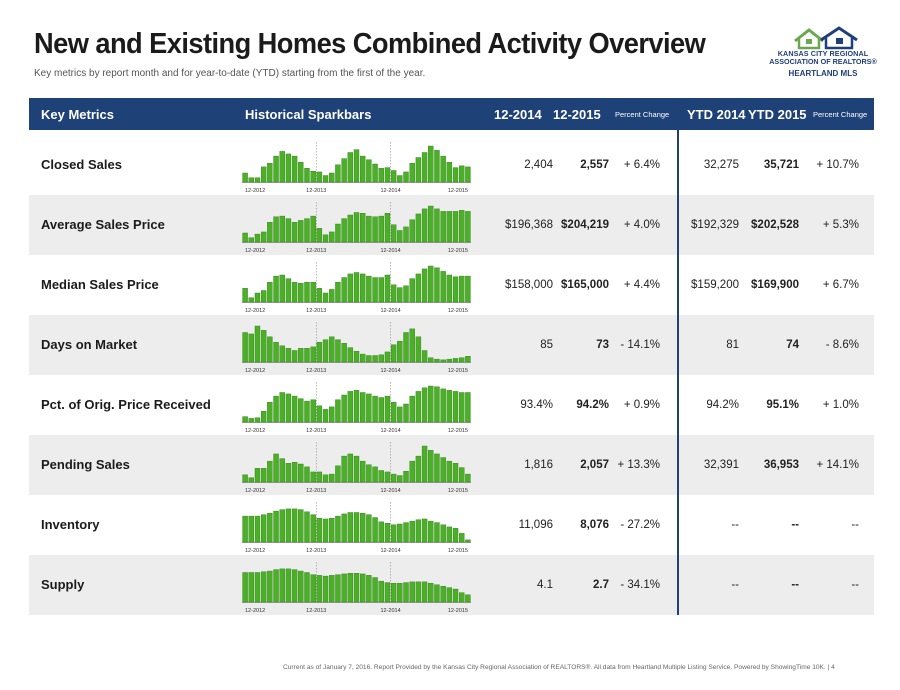  Describe the element at coordinates (85, 464) in the screenshot. I see `metric-label: Pending Sales` at that location.